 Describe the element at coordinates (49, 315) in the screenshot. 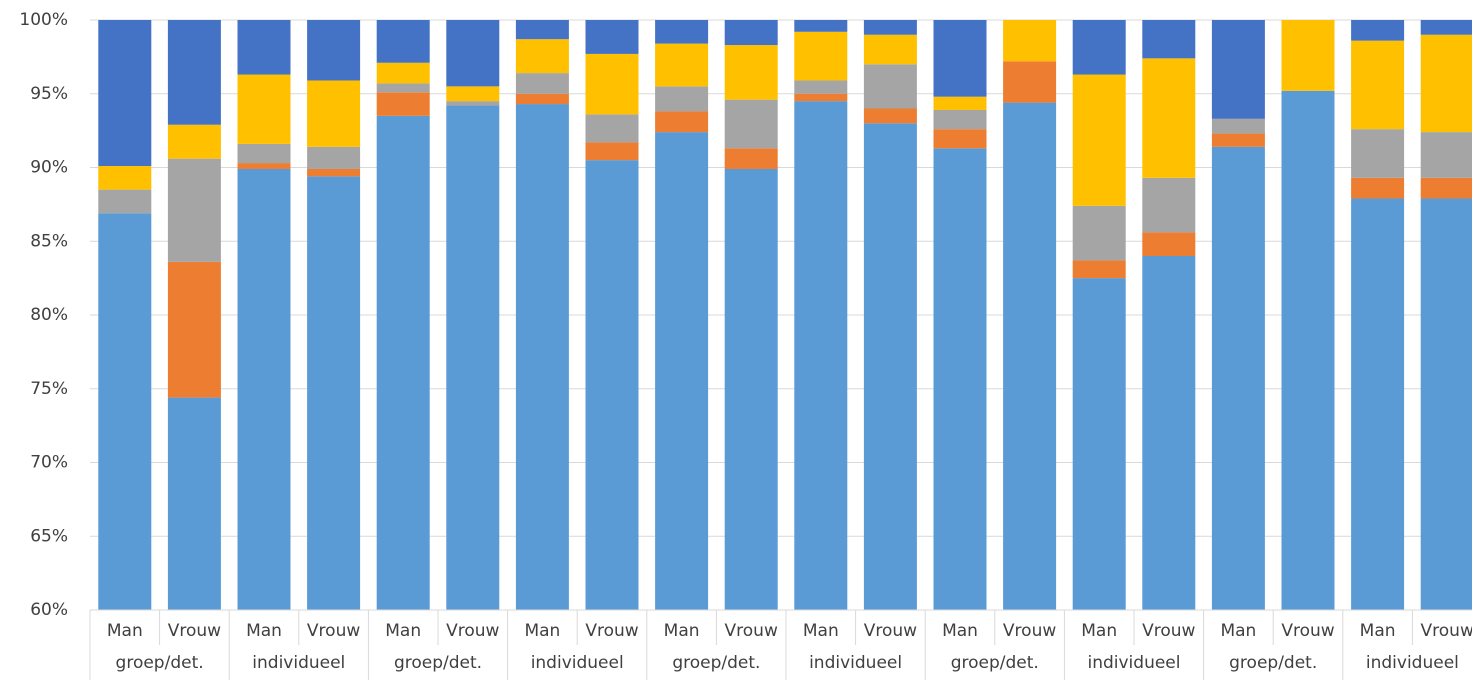

I see `y-tick-label: 80%` at that location.